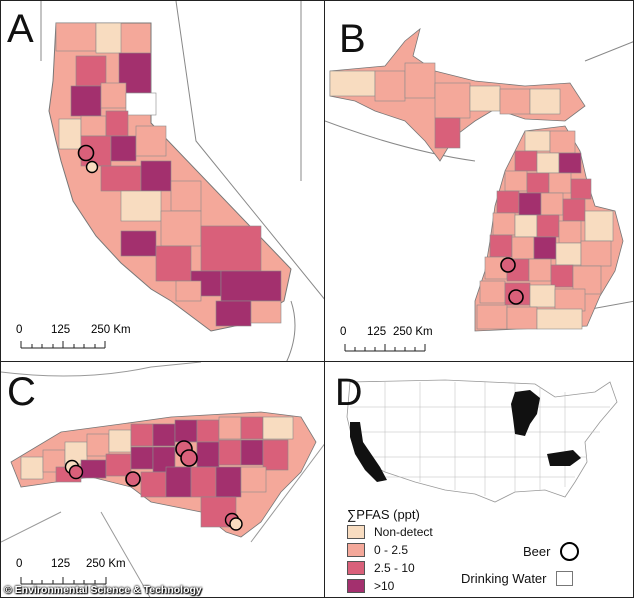 The image size is (634, 598). What do you see at coordinates (394, 568) in the screenshot?
I see `legend-label: 2.5 - 10` at bounding box center [394, 568].